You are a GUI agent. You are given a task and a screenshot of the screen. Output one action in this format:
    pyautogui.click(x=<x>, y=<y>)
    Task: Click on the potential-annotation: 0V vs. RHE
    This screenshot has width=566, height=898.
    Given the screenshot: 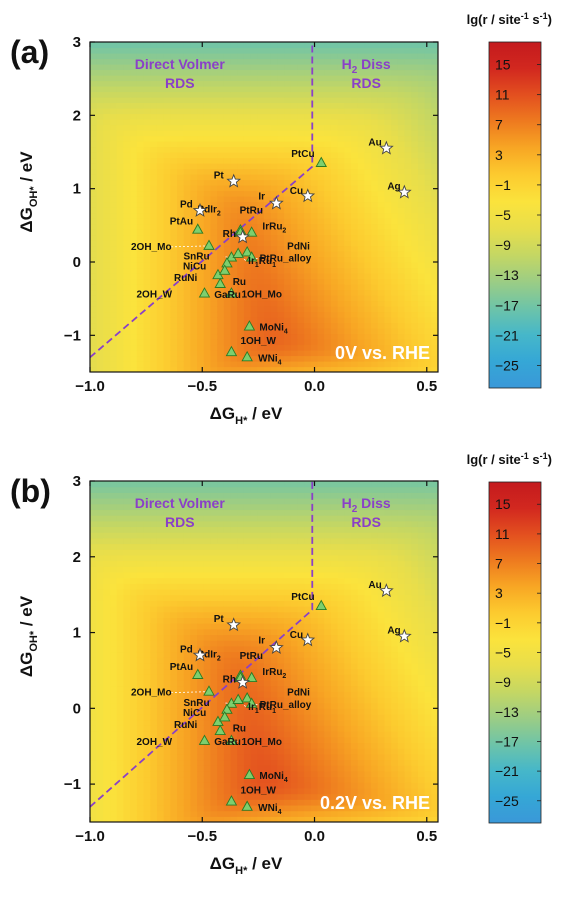 What is the action you would take?
    pyautogui.click(x=382, y=353)
    